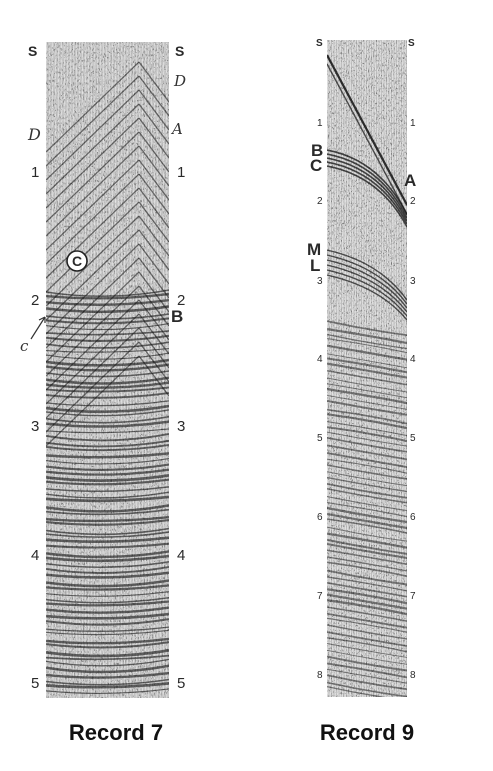 The height and width of the screenshot is (771, 493). I want to click on record-9-tick-left-8: 8, so click(320, 675).